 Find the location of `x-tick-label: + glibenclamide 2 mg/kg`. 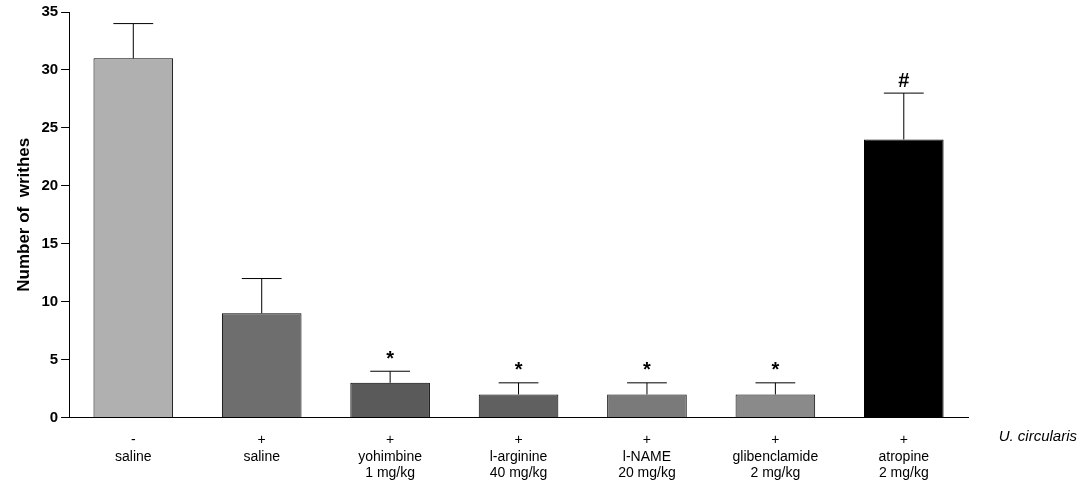

x-tick-label: + glibenclamide 2 mg/kg is located at coordinates (775, 455).